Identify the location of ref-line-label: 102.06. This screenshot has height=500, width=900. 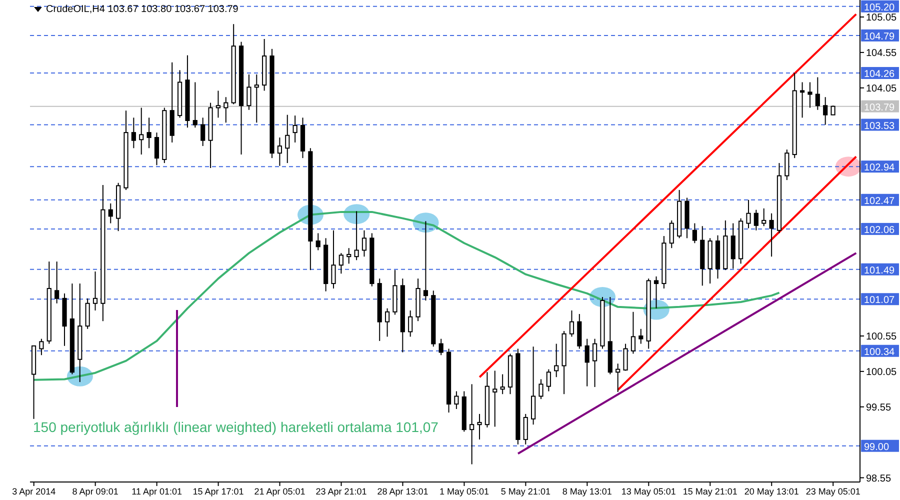
(880, 230).